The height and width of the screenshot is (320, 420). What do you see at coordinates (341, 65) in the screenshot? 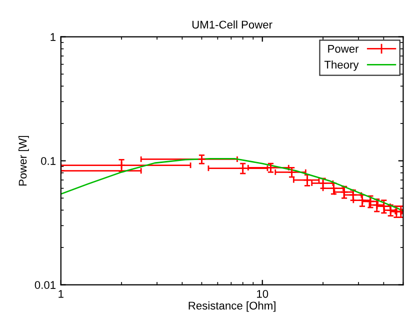
I see `legend-label: Theory` at bounding box center [341, 65].